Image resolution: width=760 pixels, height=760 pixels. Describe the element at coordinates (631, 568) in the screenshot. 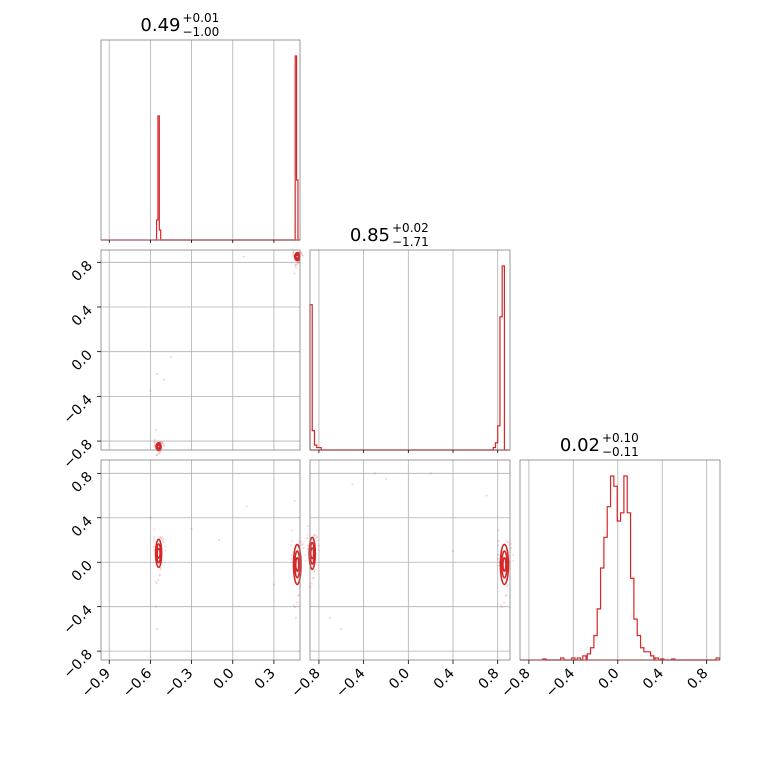

I see `hist-3-steps` at that location.